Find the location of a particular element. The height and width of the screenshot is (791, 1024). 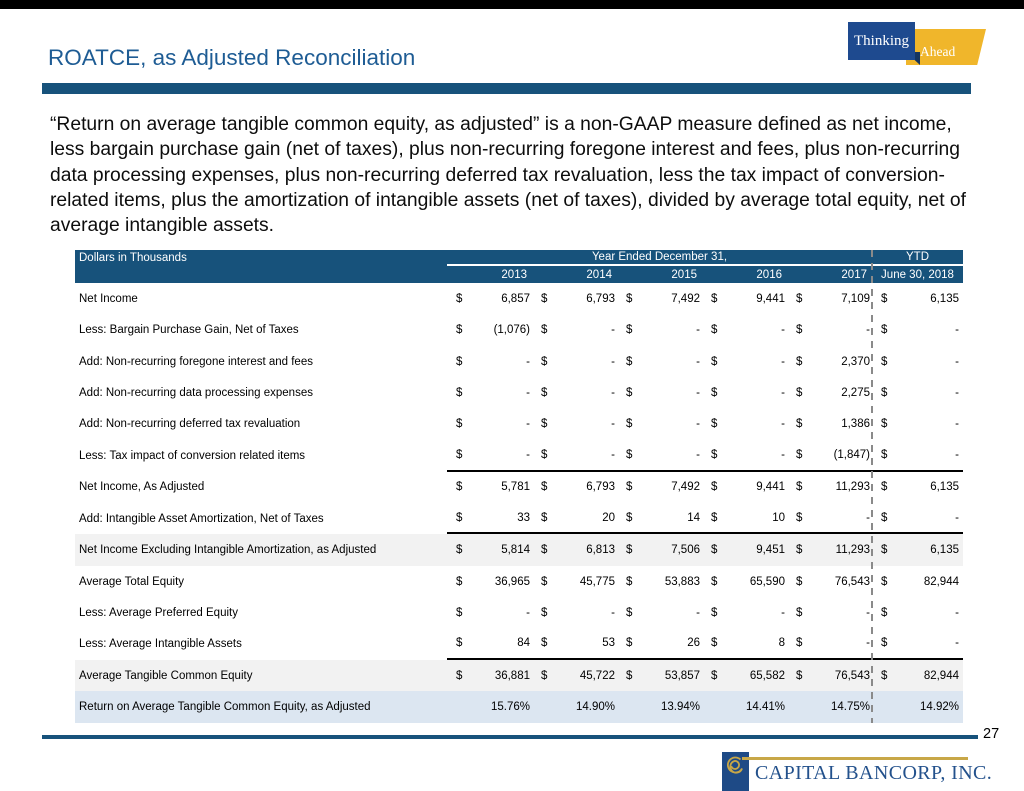

row-label: Net Income, As Adjusted is located at coordinates (142, 487).